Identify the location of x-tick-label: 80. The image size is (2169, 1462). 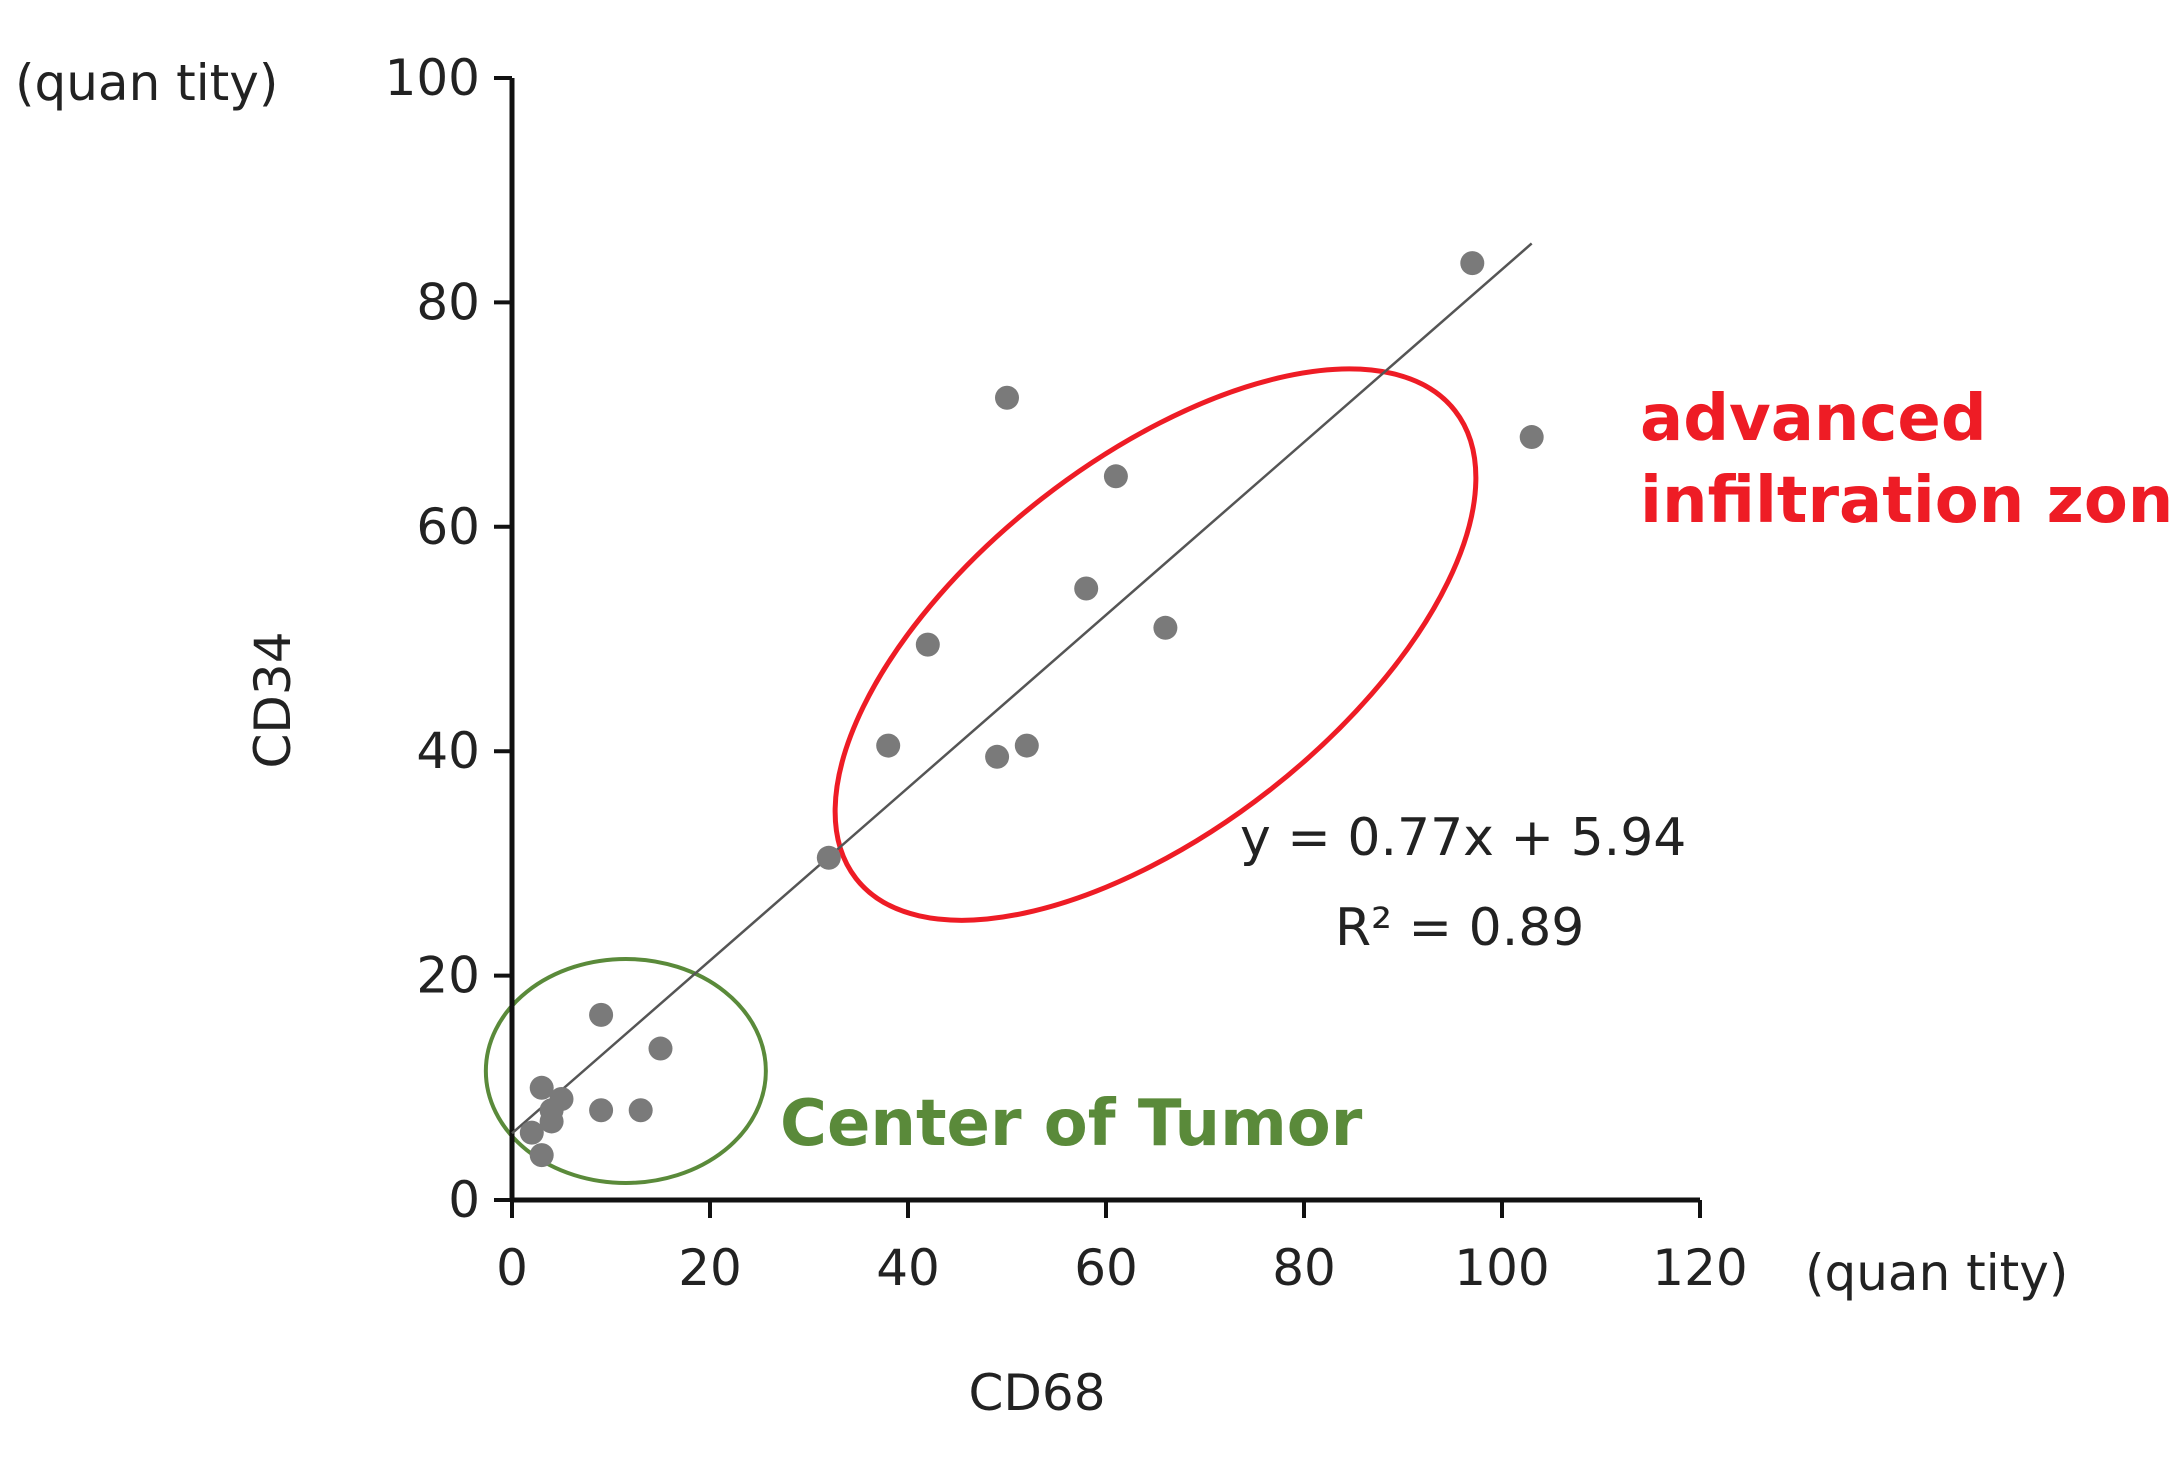
(1304, 1268).